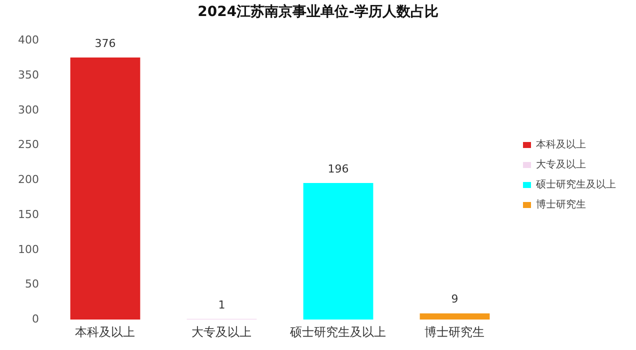 The width and height of the screenshot is (636, 350). What do you see at coordinates (561, 204) in the screenshot?
I see `legend-label: 博士研究生` at bounding box center [561, 204].